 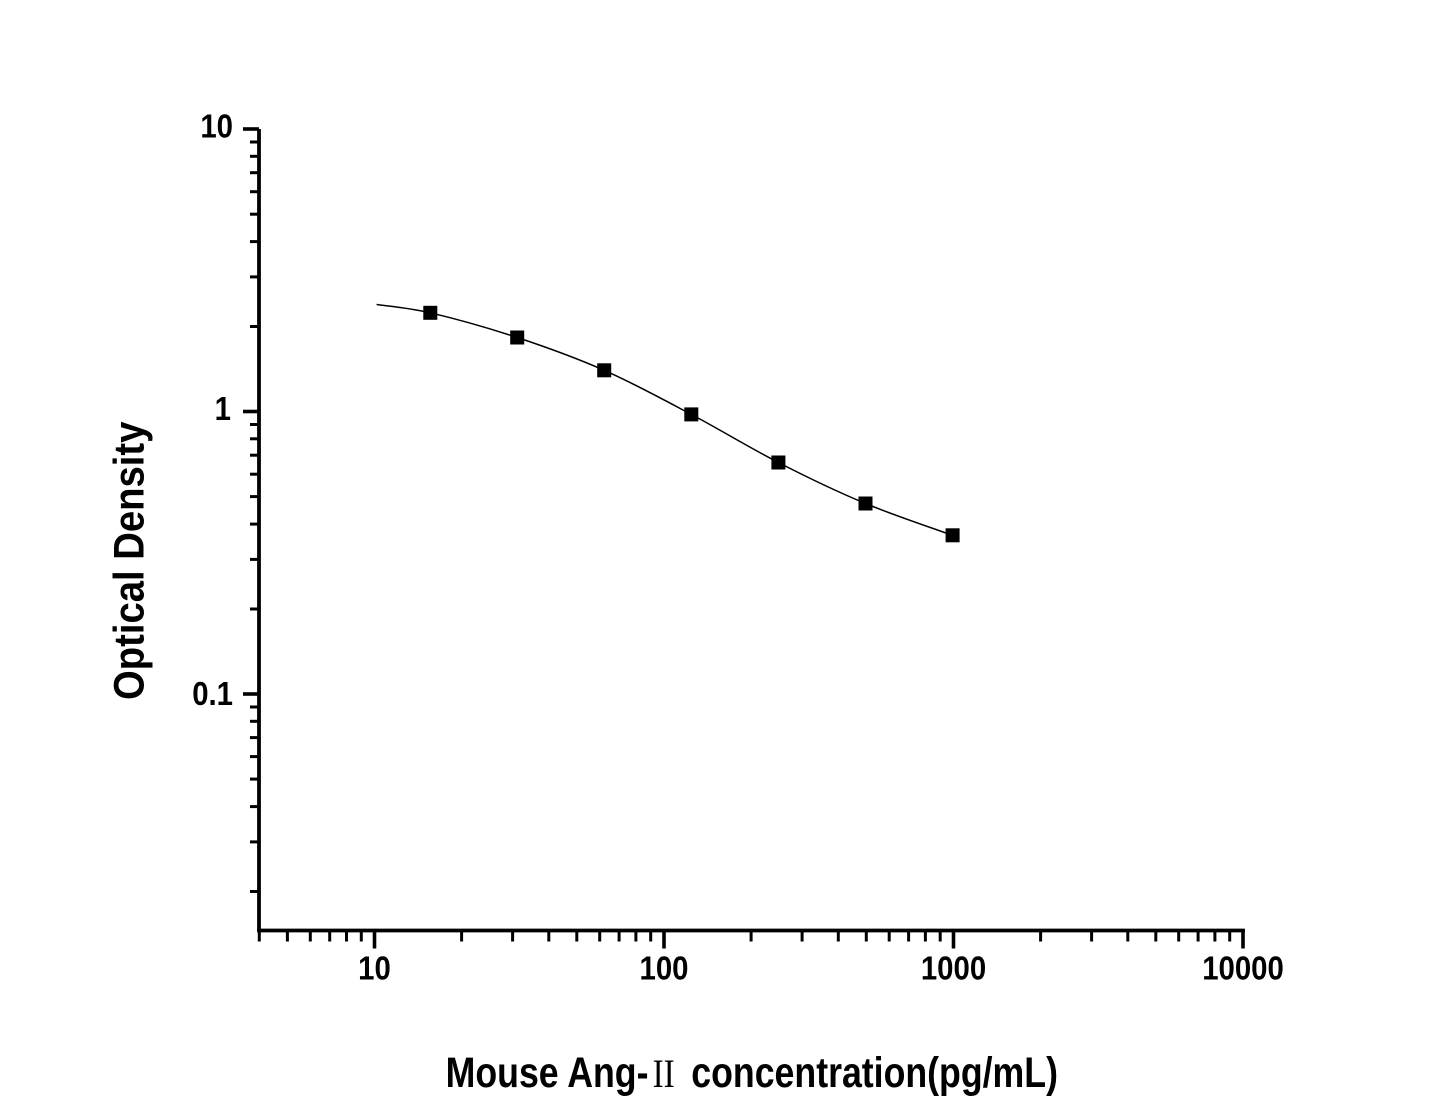 What do you see at coordinates (212, 693) in the screenshot?
I see `svg-text: 0.1` at bounding box center [212, 693].